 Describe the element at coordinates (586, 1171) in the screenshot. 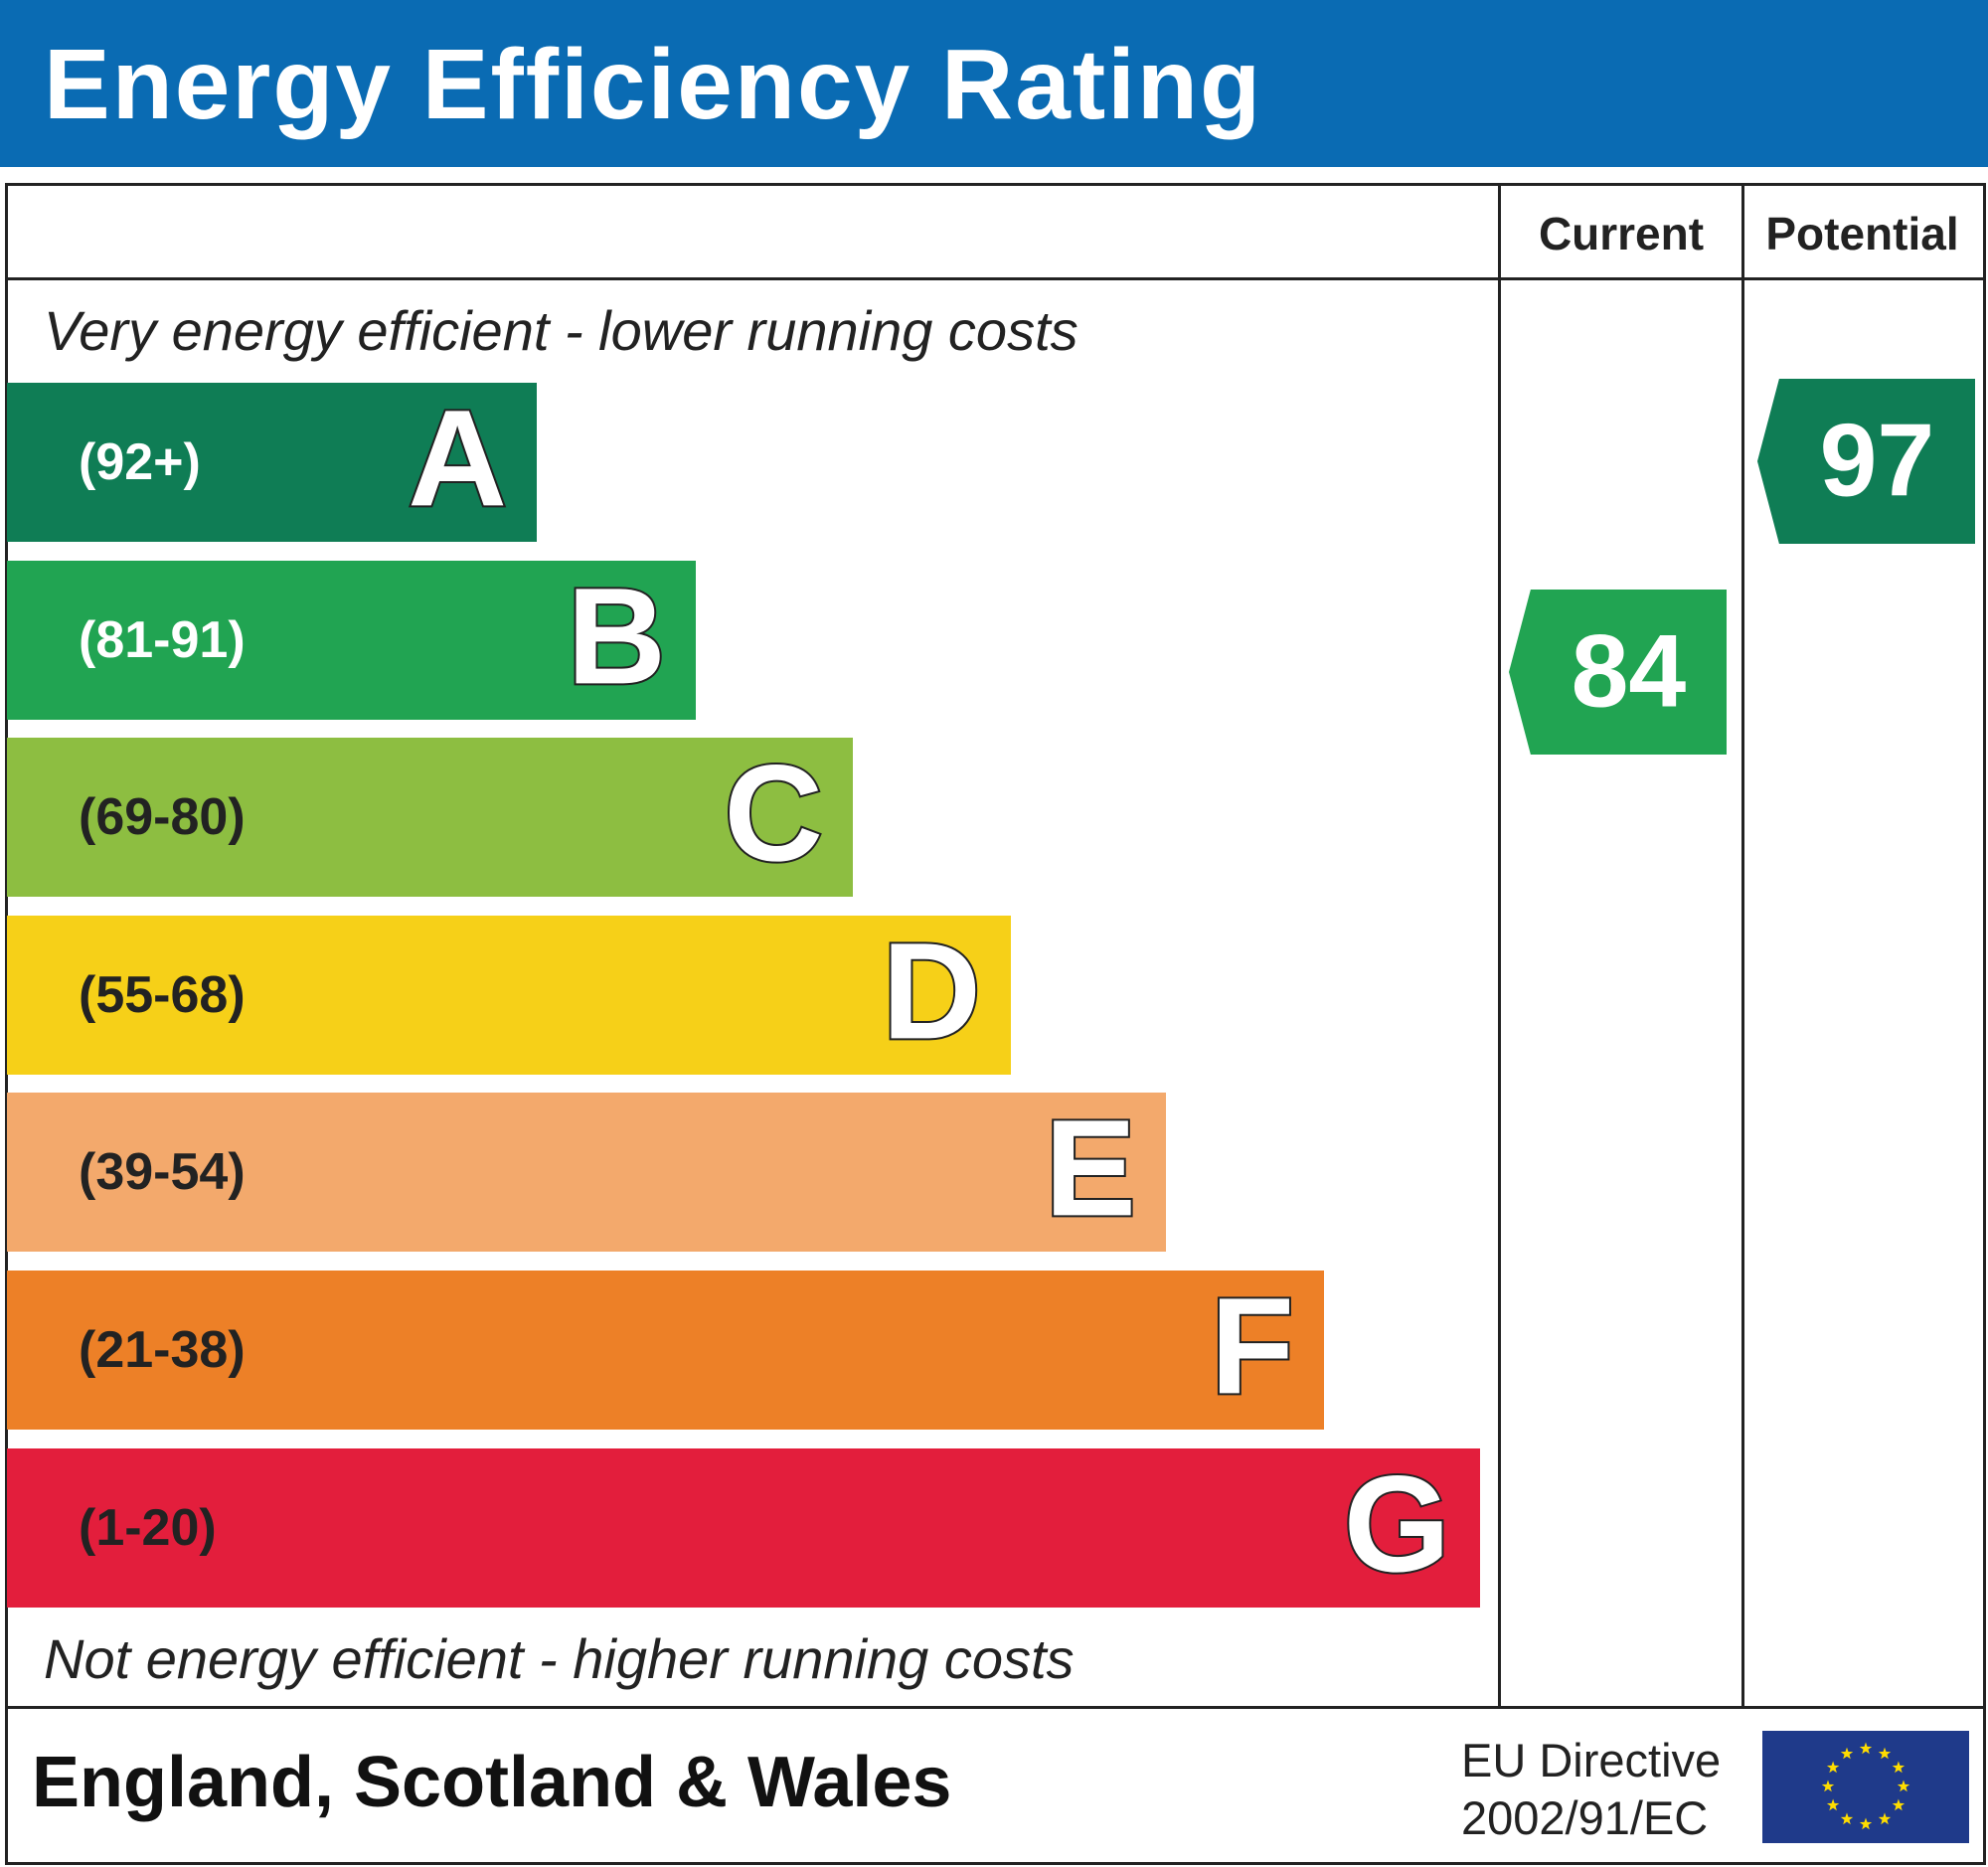

I see `band-e: (39-54) E` at that location.